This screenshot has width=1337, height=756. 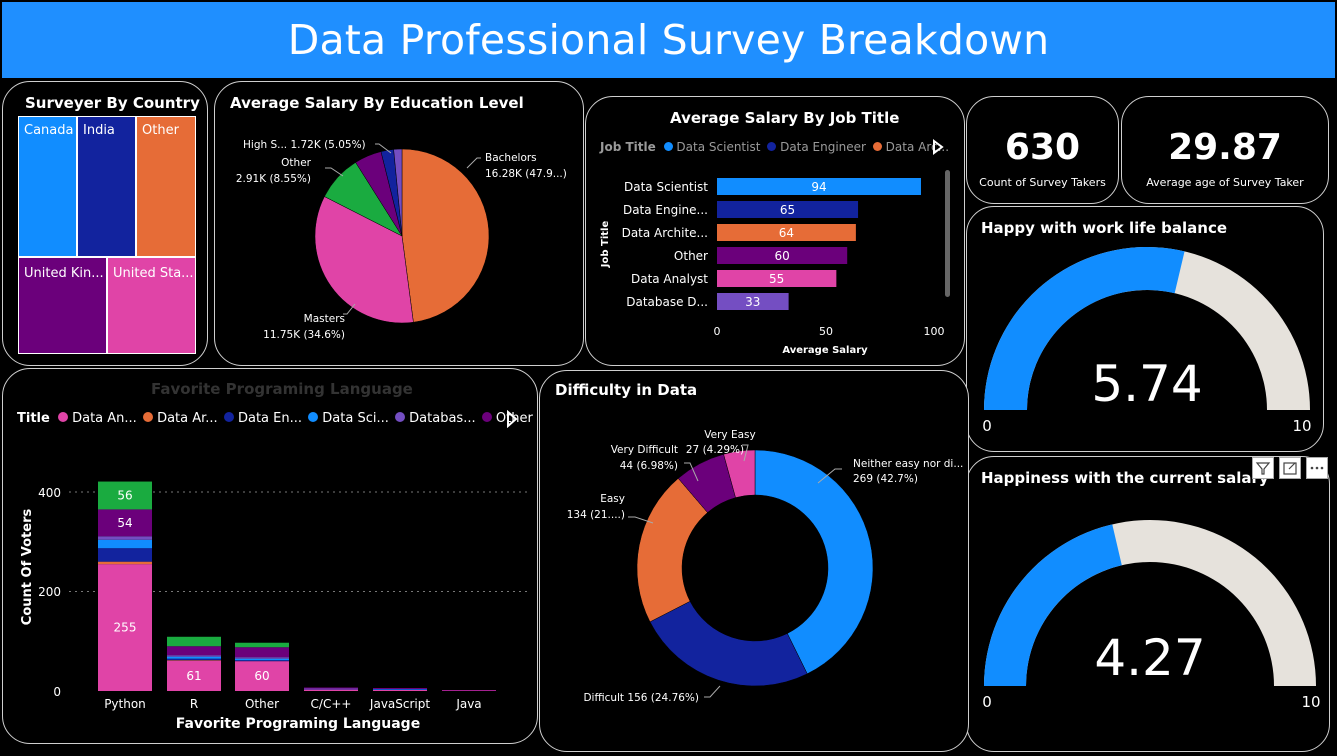 What do you see at coordinates (785, 118) in the screenshot?
I see `jobtitle-panel-title: Average Salary By Job Title` at bounding box center [785, 118].